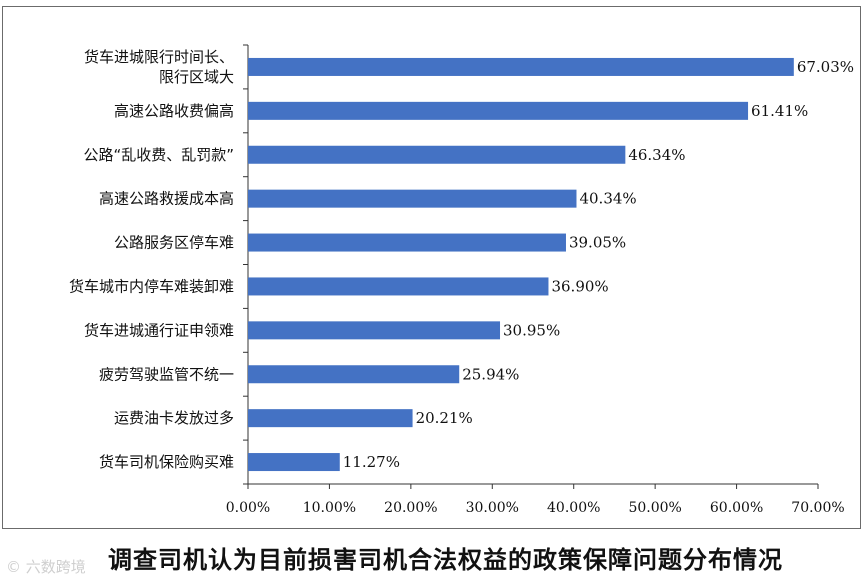  Describe the element at coordinates (159, 57) in the screenshot. I see `category-label: 货车进城限行时间长、` at that location.